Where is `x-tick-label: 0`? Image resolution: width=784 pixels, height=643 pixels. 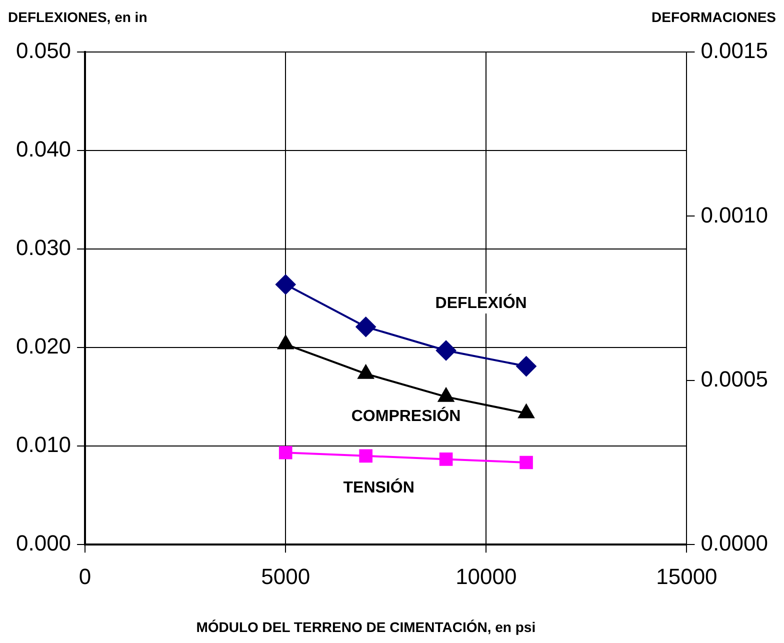
x-tick-label: 0 is located at coordinates (85, 576).